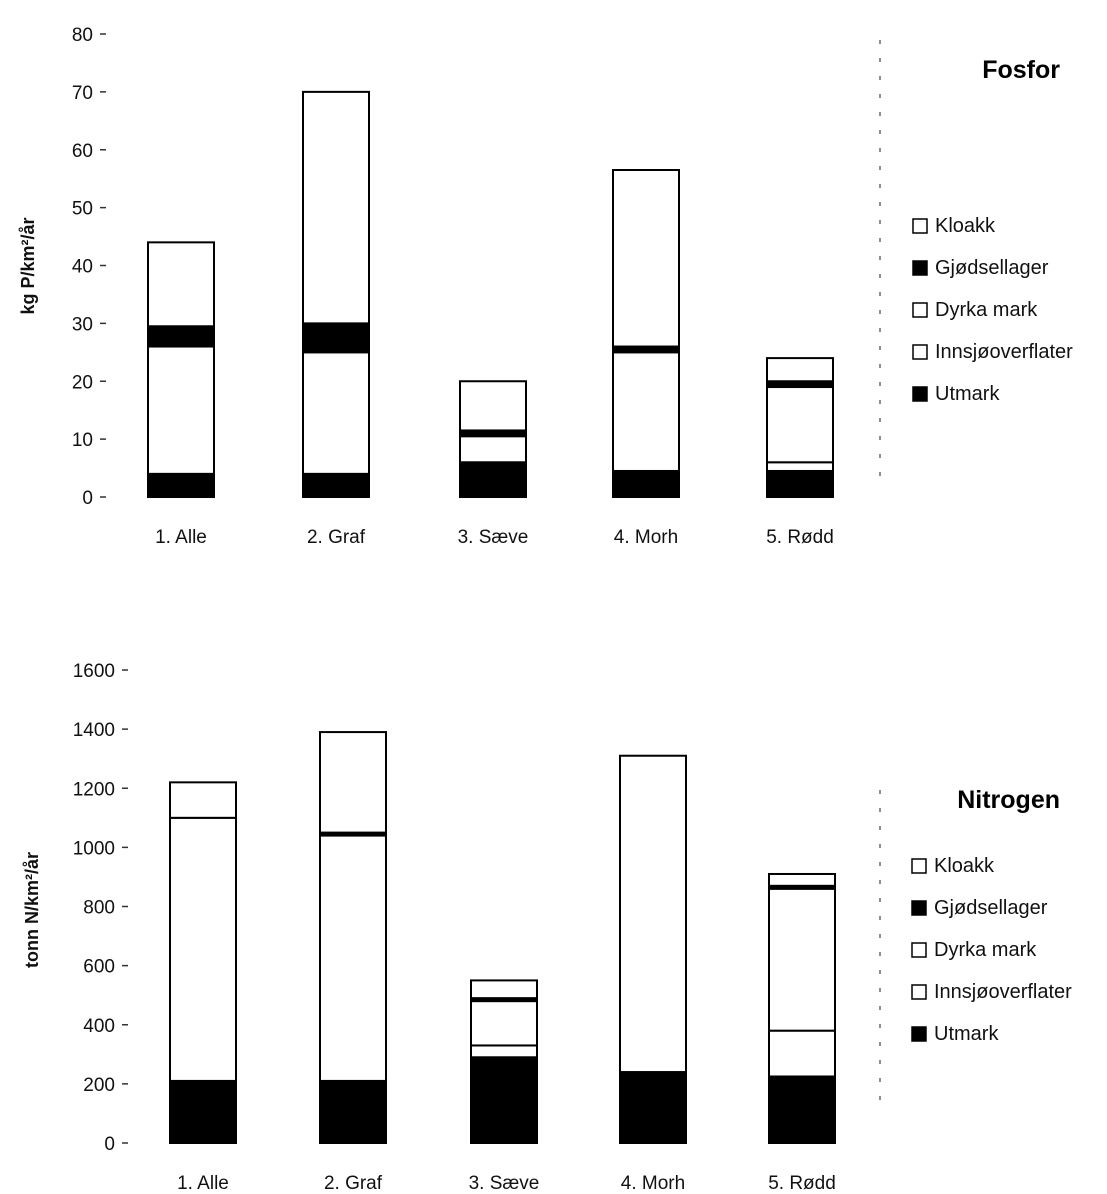 The image size is (1107, 1194). I want to click on y-tick-label: 800, so click(99, 908).